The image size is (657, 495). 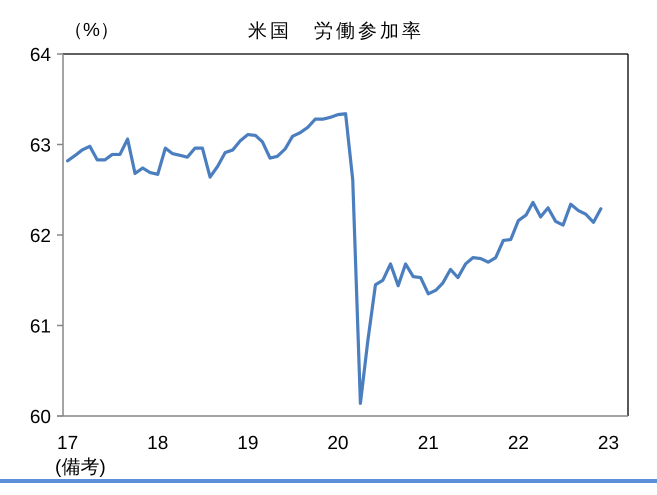 I want to click on y-tick-label: 62, so click(x=40, y=236).